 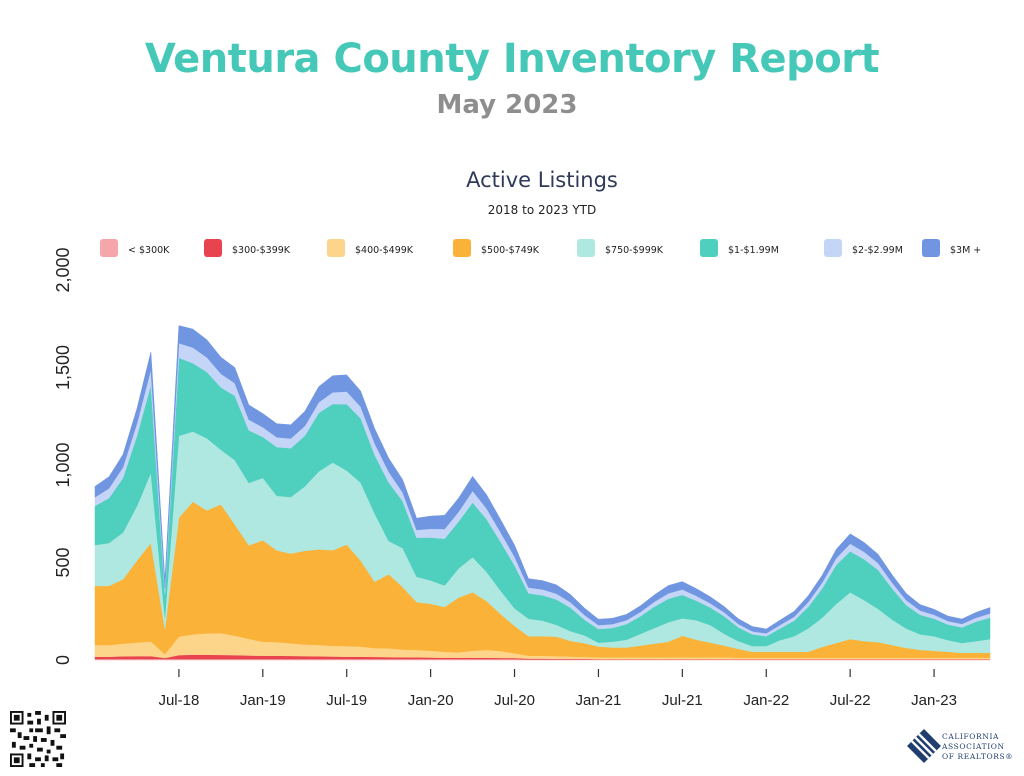 I want to click on legend-item: $750-$999K, so click(x=620, y=248).